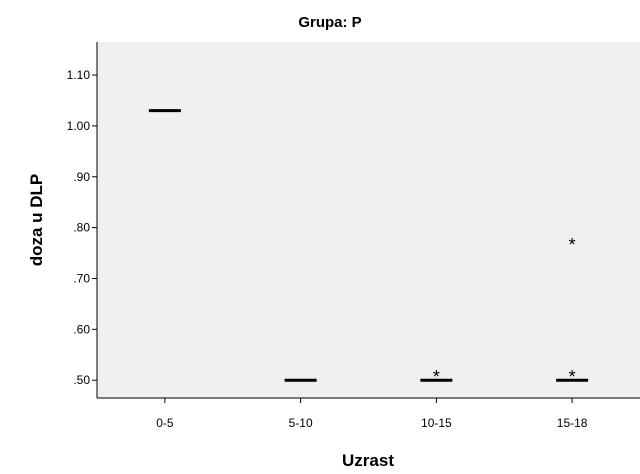  What do you see at coordinates (81, 278) in the screenshot?
I see `y-tick-label: .70` at bounding box center [81, 278].